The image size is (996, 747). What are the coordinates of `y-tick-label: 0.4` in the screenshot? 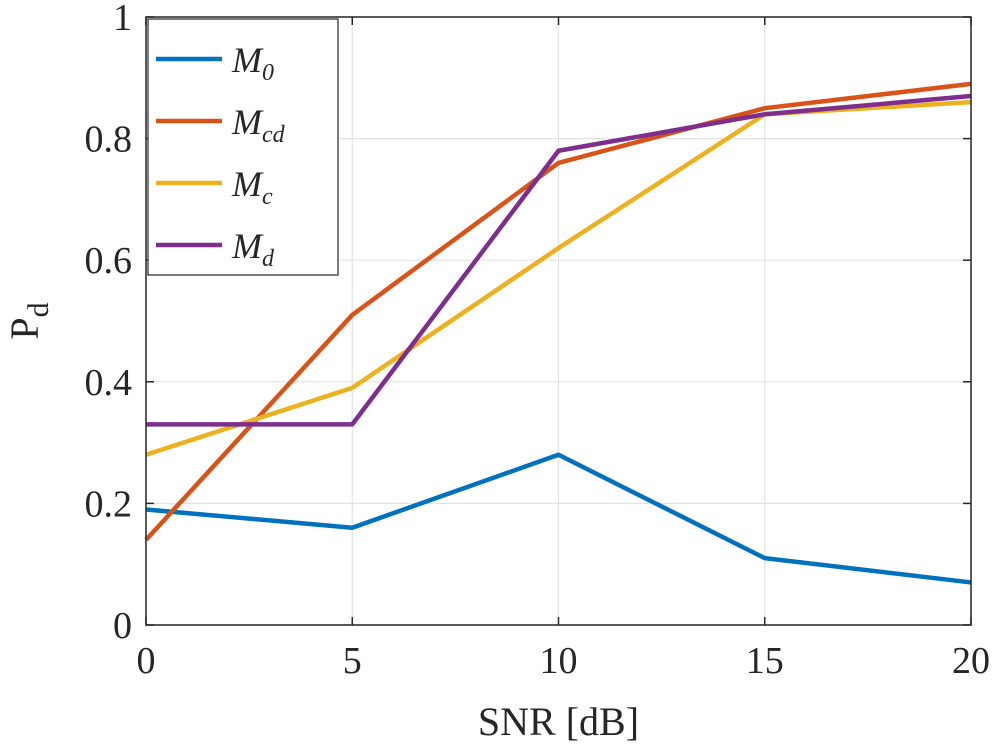 It's located at (109, 383).